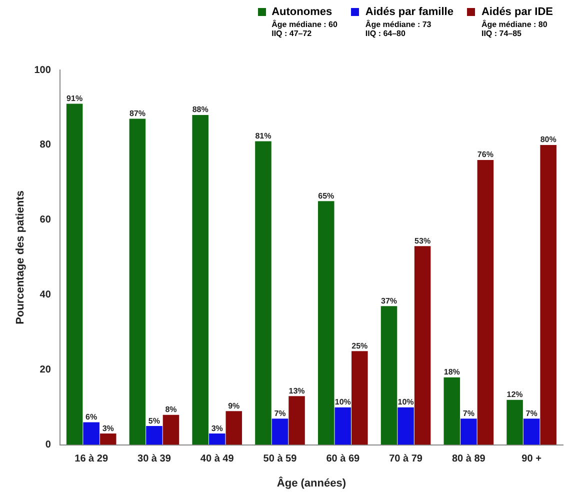  Describe the element at coordinates (517, 12) in the screenshot. I see `legend-label: Aidés par IDE` at that location.